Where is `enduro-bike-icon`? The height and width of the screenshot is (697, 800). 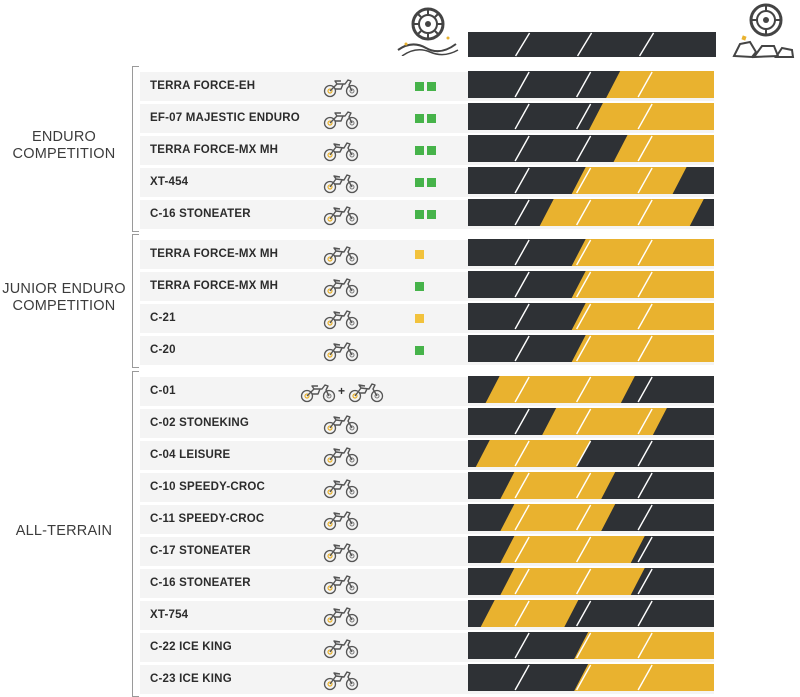
enduro-bike-icon is located at coordinates (318, 391).